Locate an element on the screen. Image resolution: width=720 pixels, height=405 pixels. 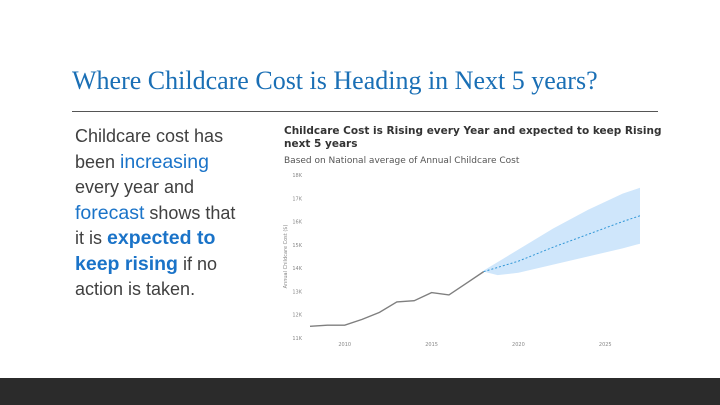
forecast-confidence-band is located at coordinates (561, 231).